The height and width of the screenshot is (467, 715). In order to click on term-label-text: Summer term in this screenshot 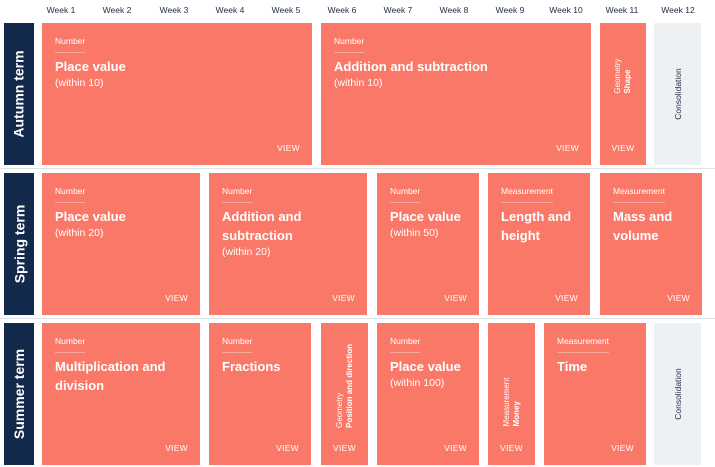, I will do `click(19, 394)`.